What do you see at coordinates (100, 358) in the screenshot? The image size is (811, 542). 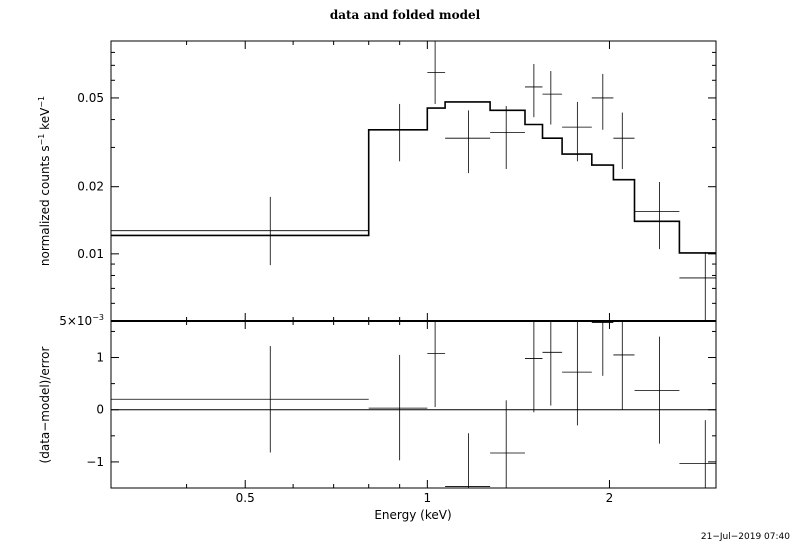 I see `bottom-y-tick-label: 1` at bounding box center [100, 358].